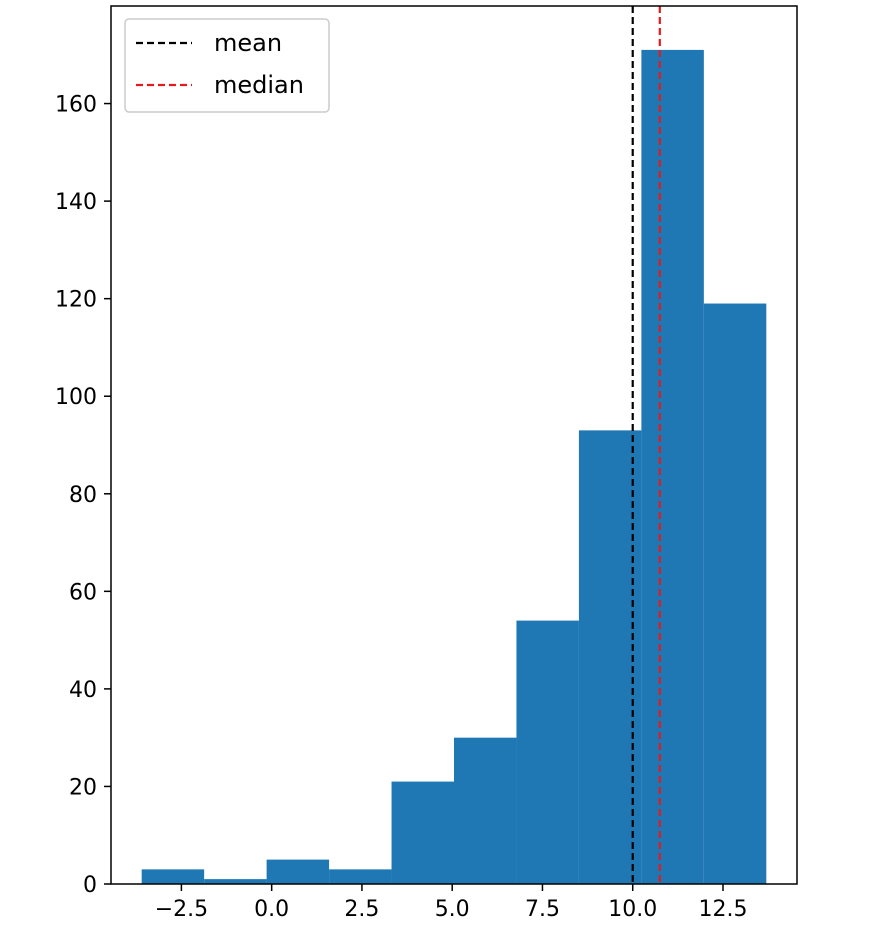  Describe the element at coordinates (542, 909) in the screenshot. I see `x-tick-label: 7.5` at that location.